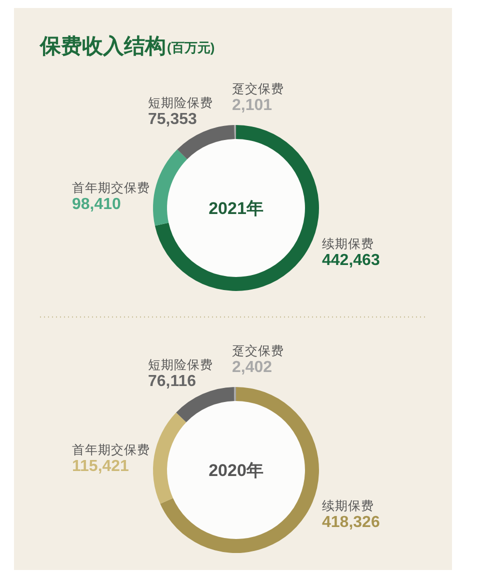  Describe the element at coordinates (351, 522) in the screenshot. I see `data-label: 418,326` at that location.